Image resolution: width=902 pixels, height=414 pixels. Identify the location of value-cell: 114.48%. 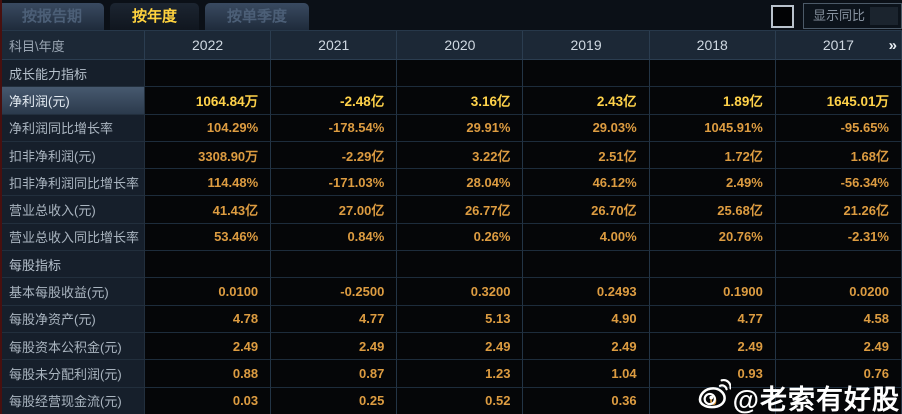
(208, 183).